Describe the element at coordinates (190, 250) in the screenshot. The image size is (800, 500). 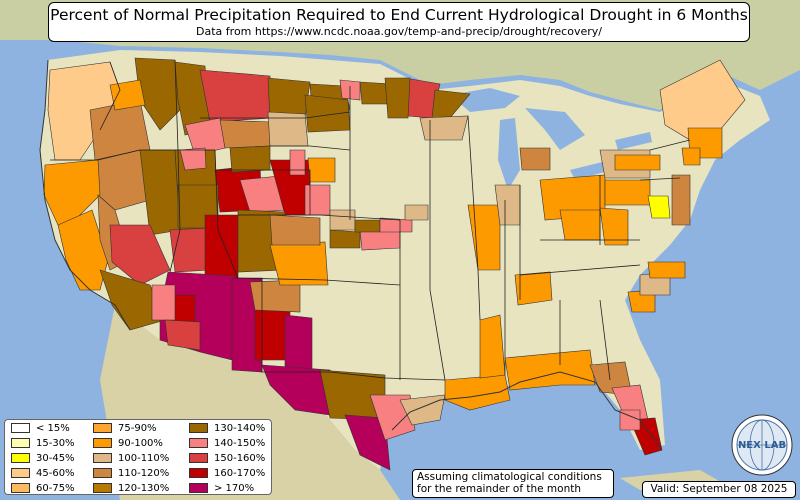
I see `region-az-north` at that location.